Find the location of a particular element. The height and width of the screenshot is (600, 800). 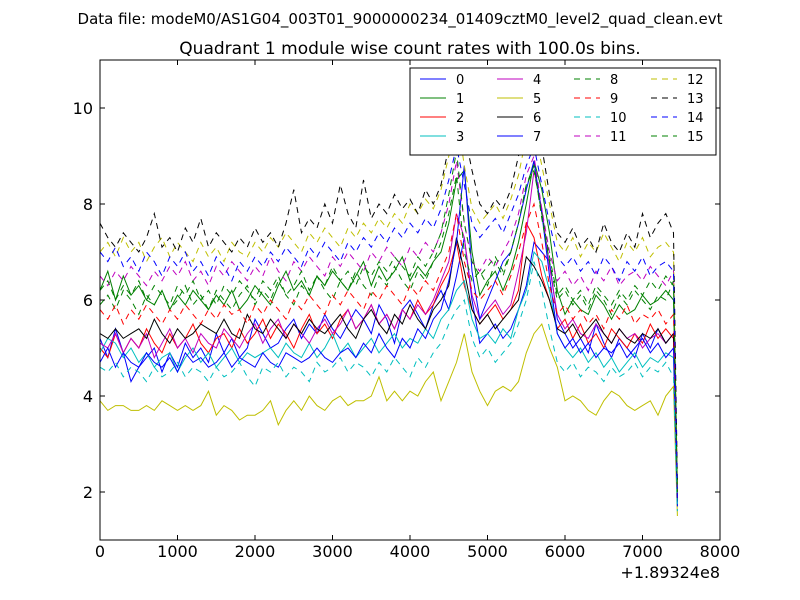

y-tick-label: 6 is located at coordinates (88, 300).